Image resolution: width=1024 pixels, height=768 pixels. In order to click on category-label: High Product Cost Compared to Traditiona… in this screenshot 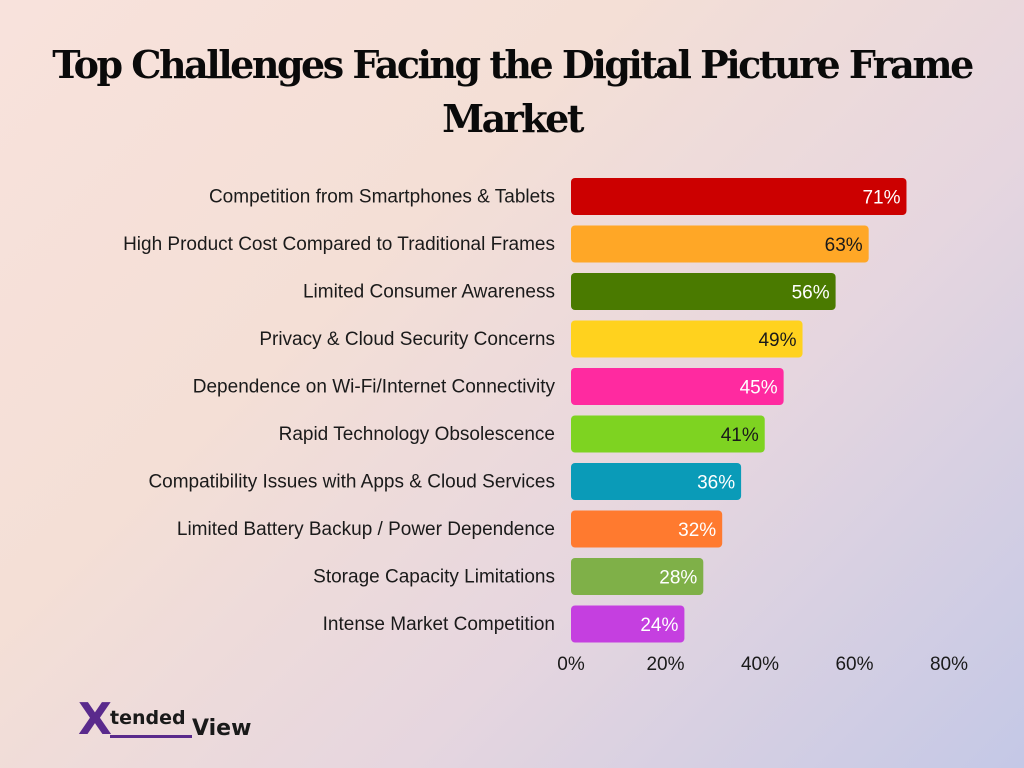, I will do `click(339, 244)`.